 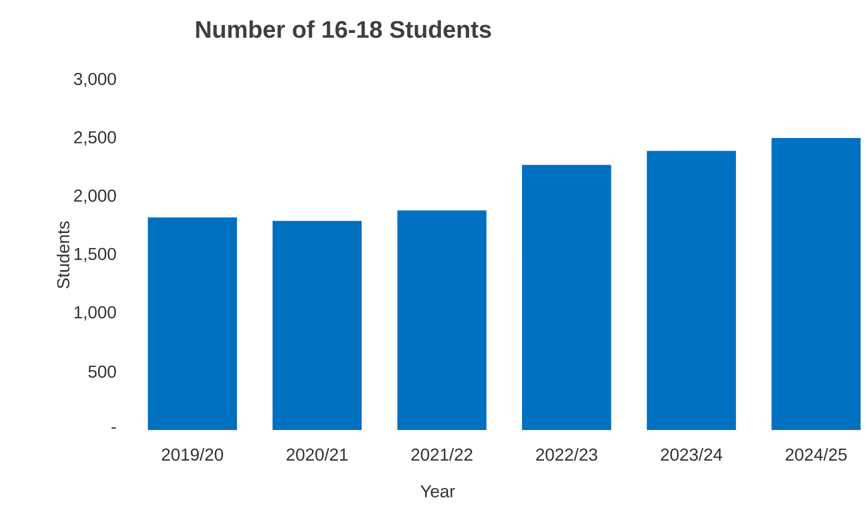 What do you see at coordinates (343, 29) in the screenshot?
I see `chart-title: Number of 16-18 Students` at bounding box center [343, 29].